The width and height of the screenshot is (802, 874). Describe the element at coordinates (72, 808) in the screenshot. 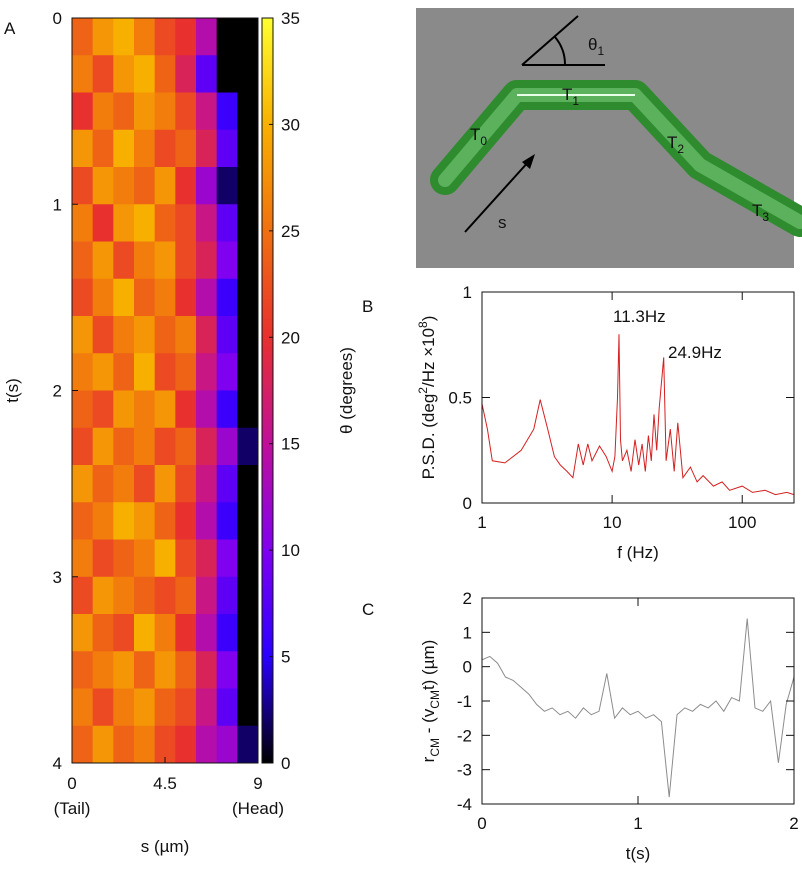

I see `end-label: (Tail)` at that location.